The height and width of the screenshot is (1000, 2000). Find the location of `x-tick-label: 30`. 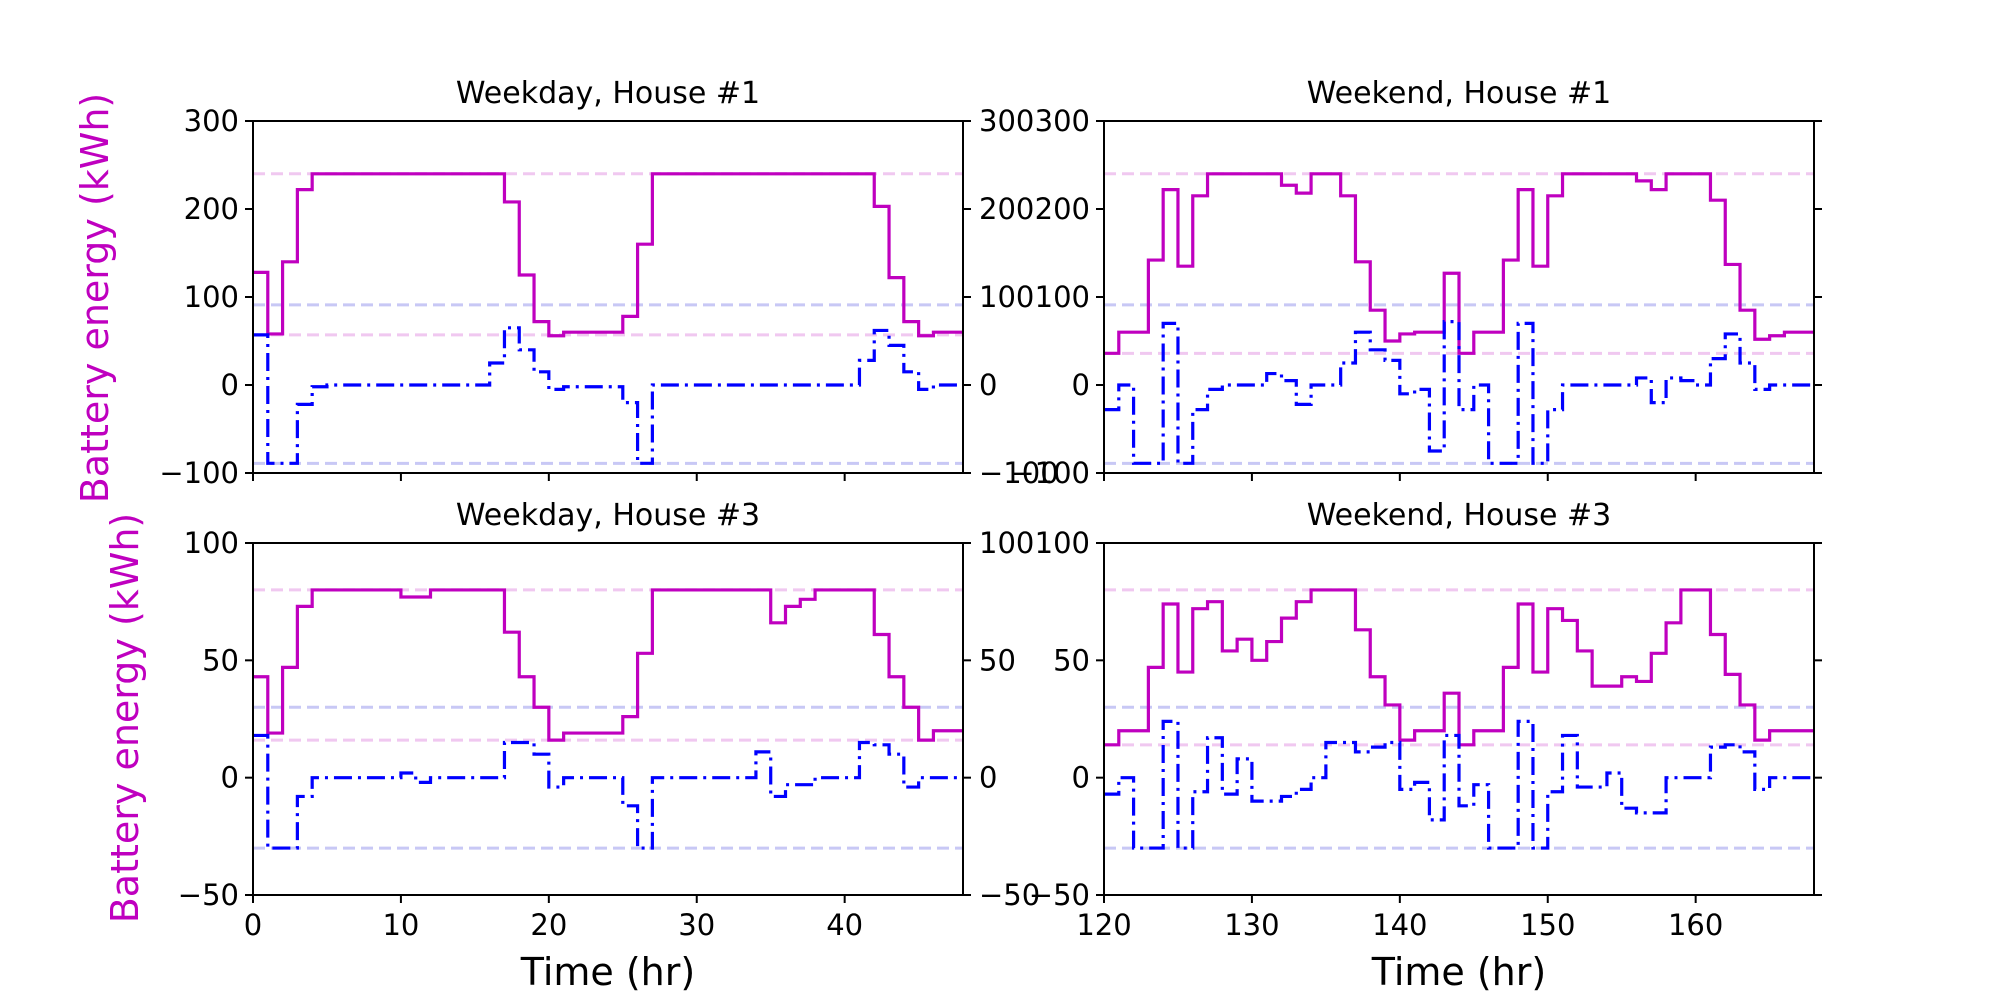

x-tick-label: 30 is located at coordinates (696, 925).